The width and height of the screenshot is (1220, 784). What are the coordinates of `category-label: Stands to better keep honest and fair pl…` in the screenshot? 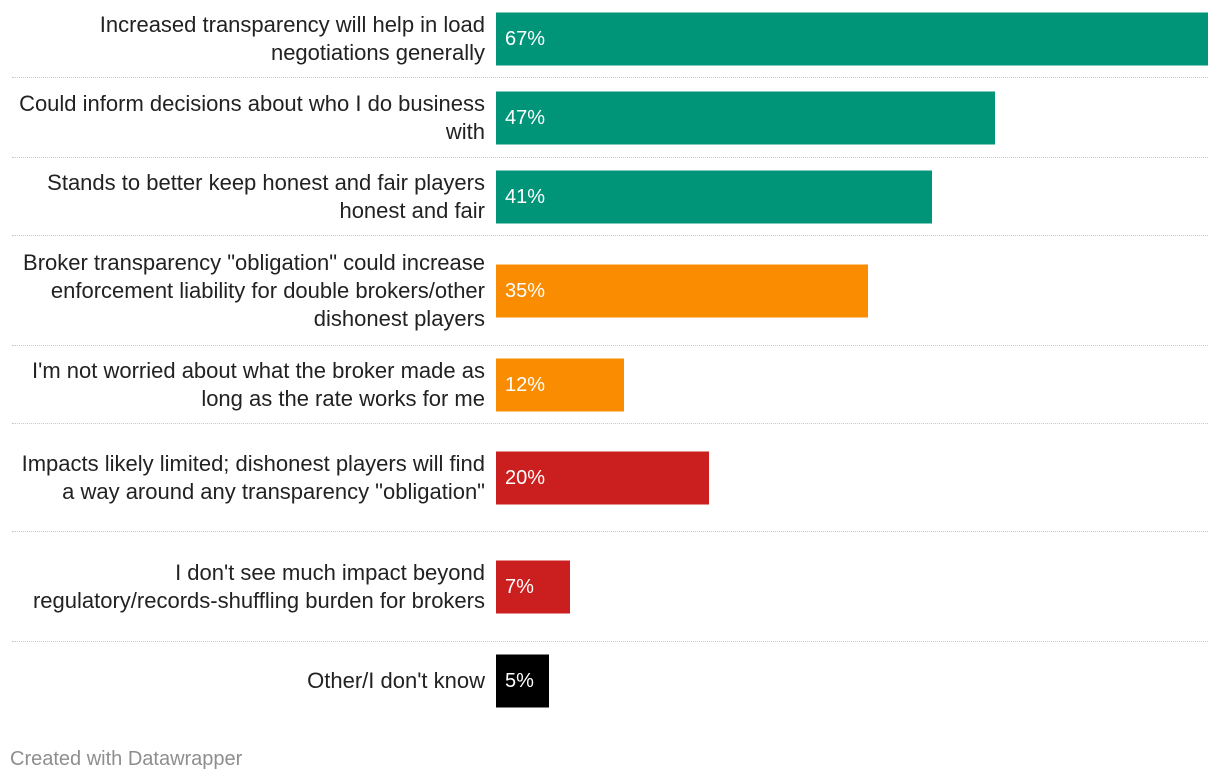 It's located at (266, 196).